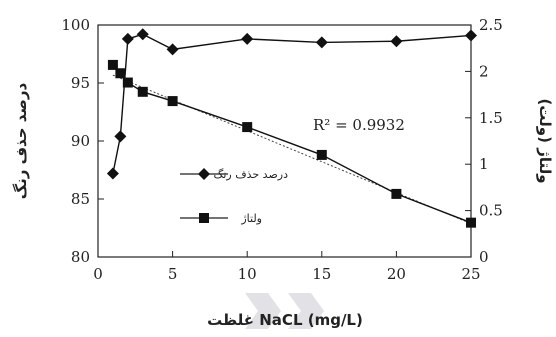 The height and width of the screenshot is (337, 556). Describe the element at coordinates (250, 174) in the screenshot. I see `legend-label-removal: درصد حذف رنگ` at that location.